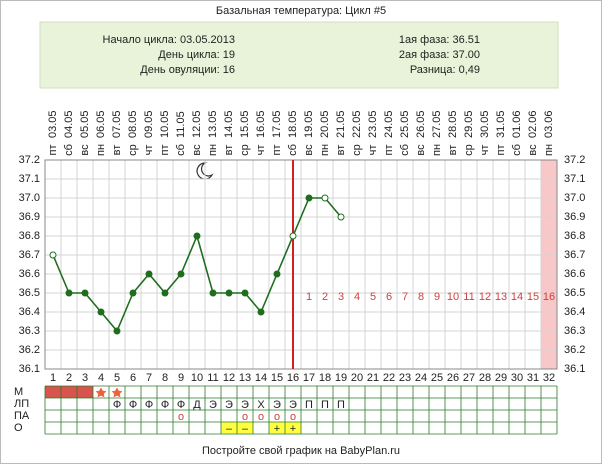  I want to click on luteal-day: 1, so click(309, 297).